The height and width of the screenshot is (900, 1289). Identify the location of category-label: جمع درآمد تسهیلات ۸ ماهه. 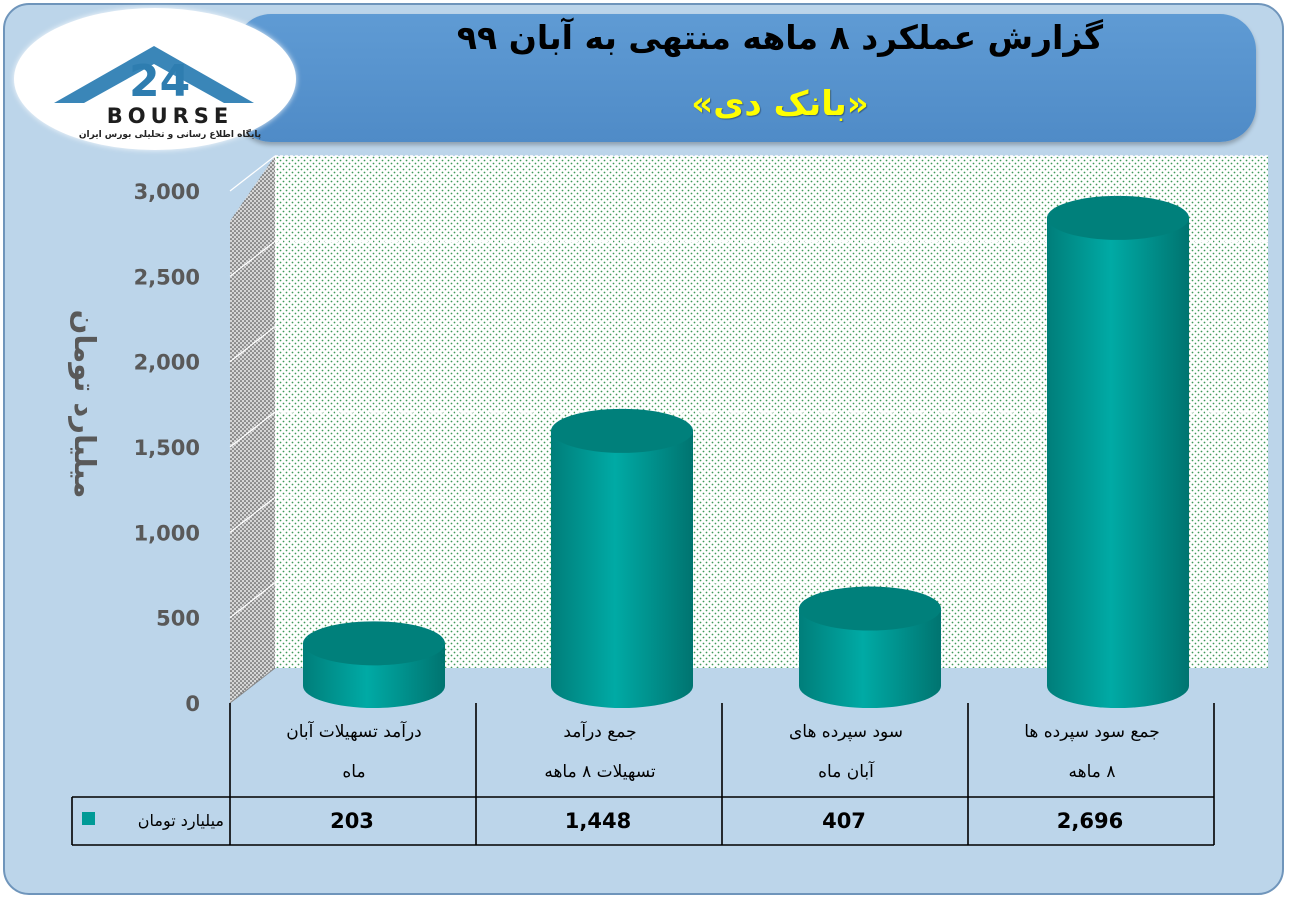
(600, 752).